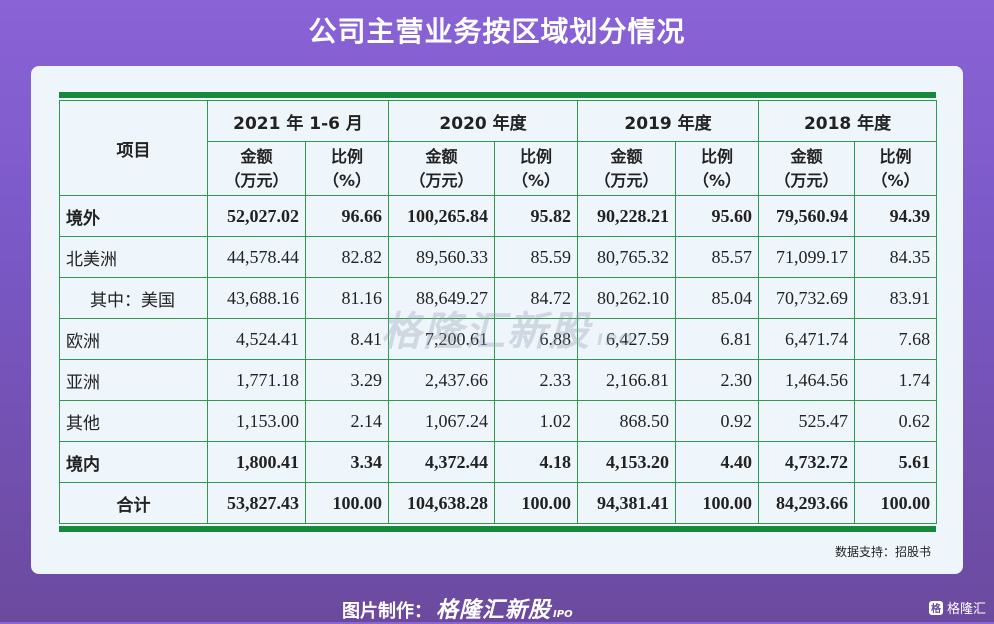 This screenshot has width=994, height=624. Describe the element at coordinates (627, 380) in the screenshot. I see `amount-cell: 2,166.81` at that location.